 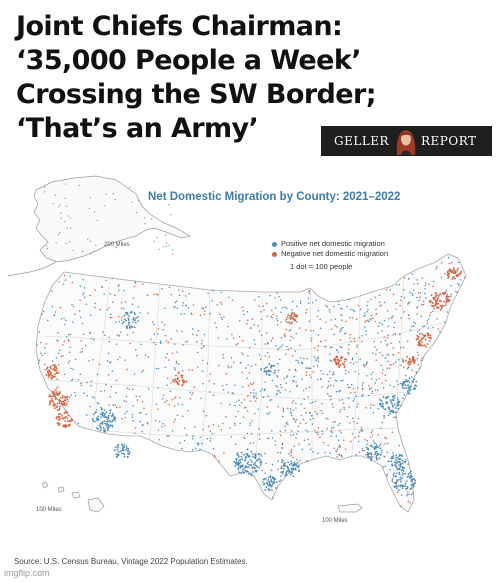 I want to click on scale-hawaii: 100 Miles, so click(x=49, y=510).